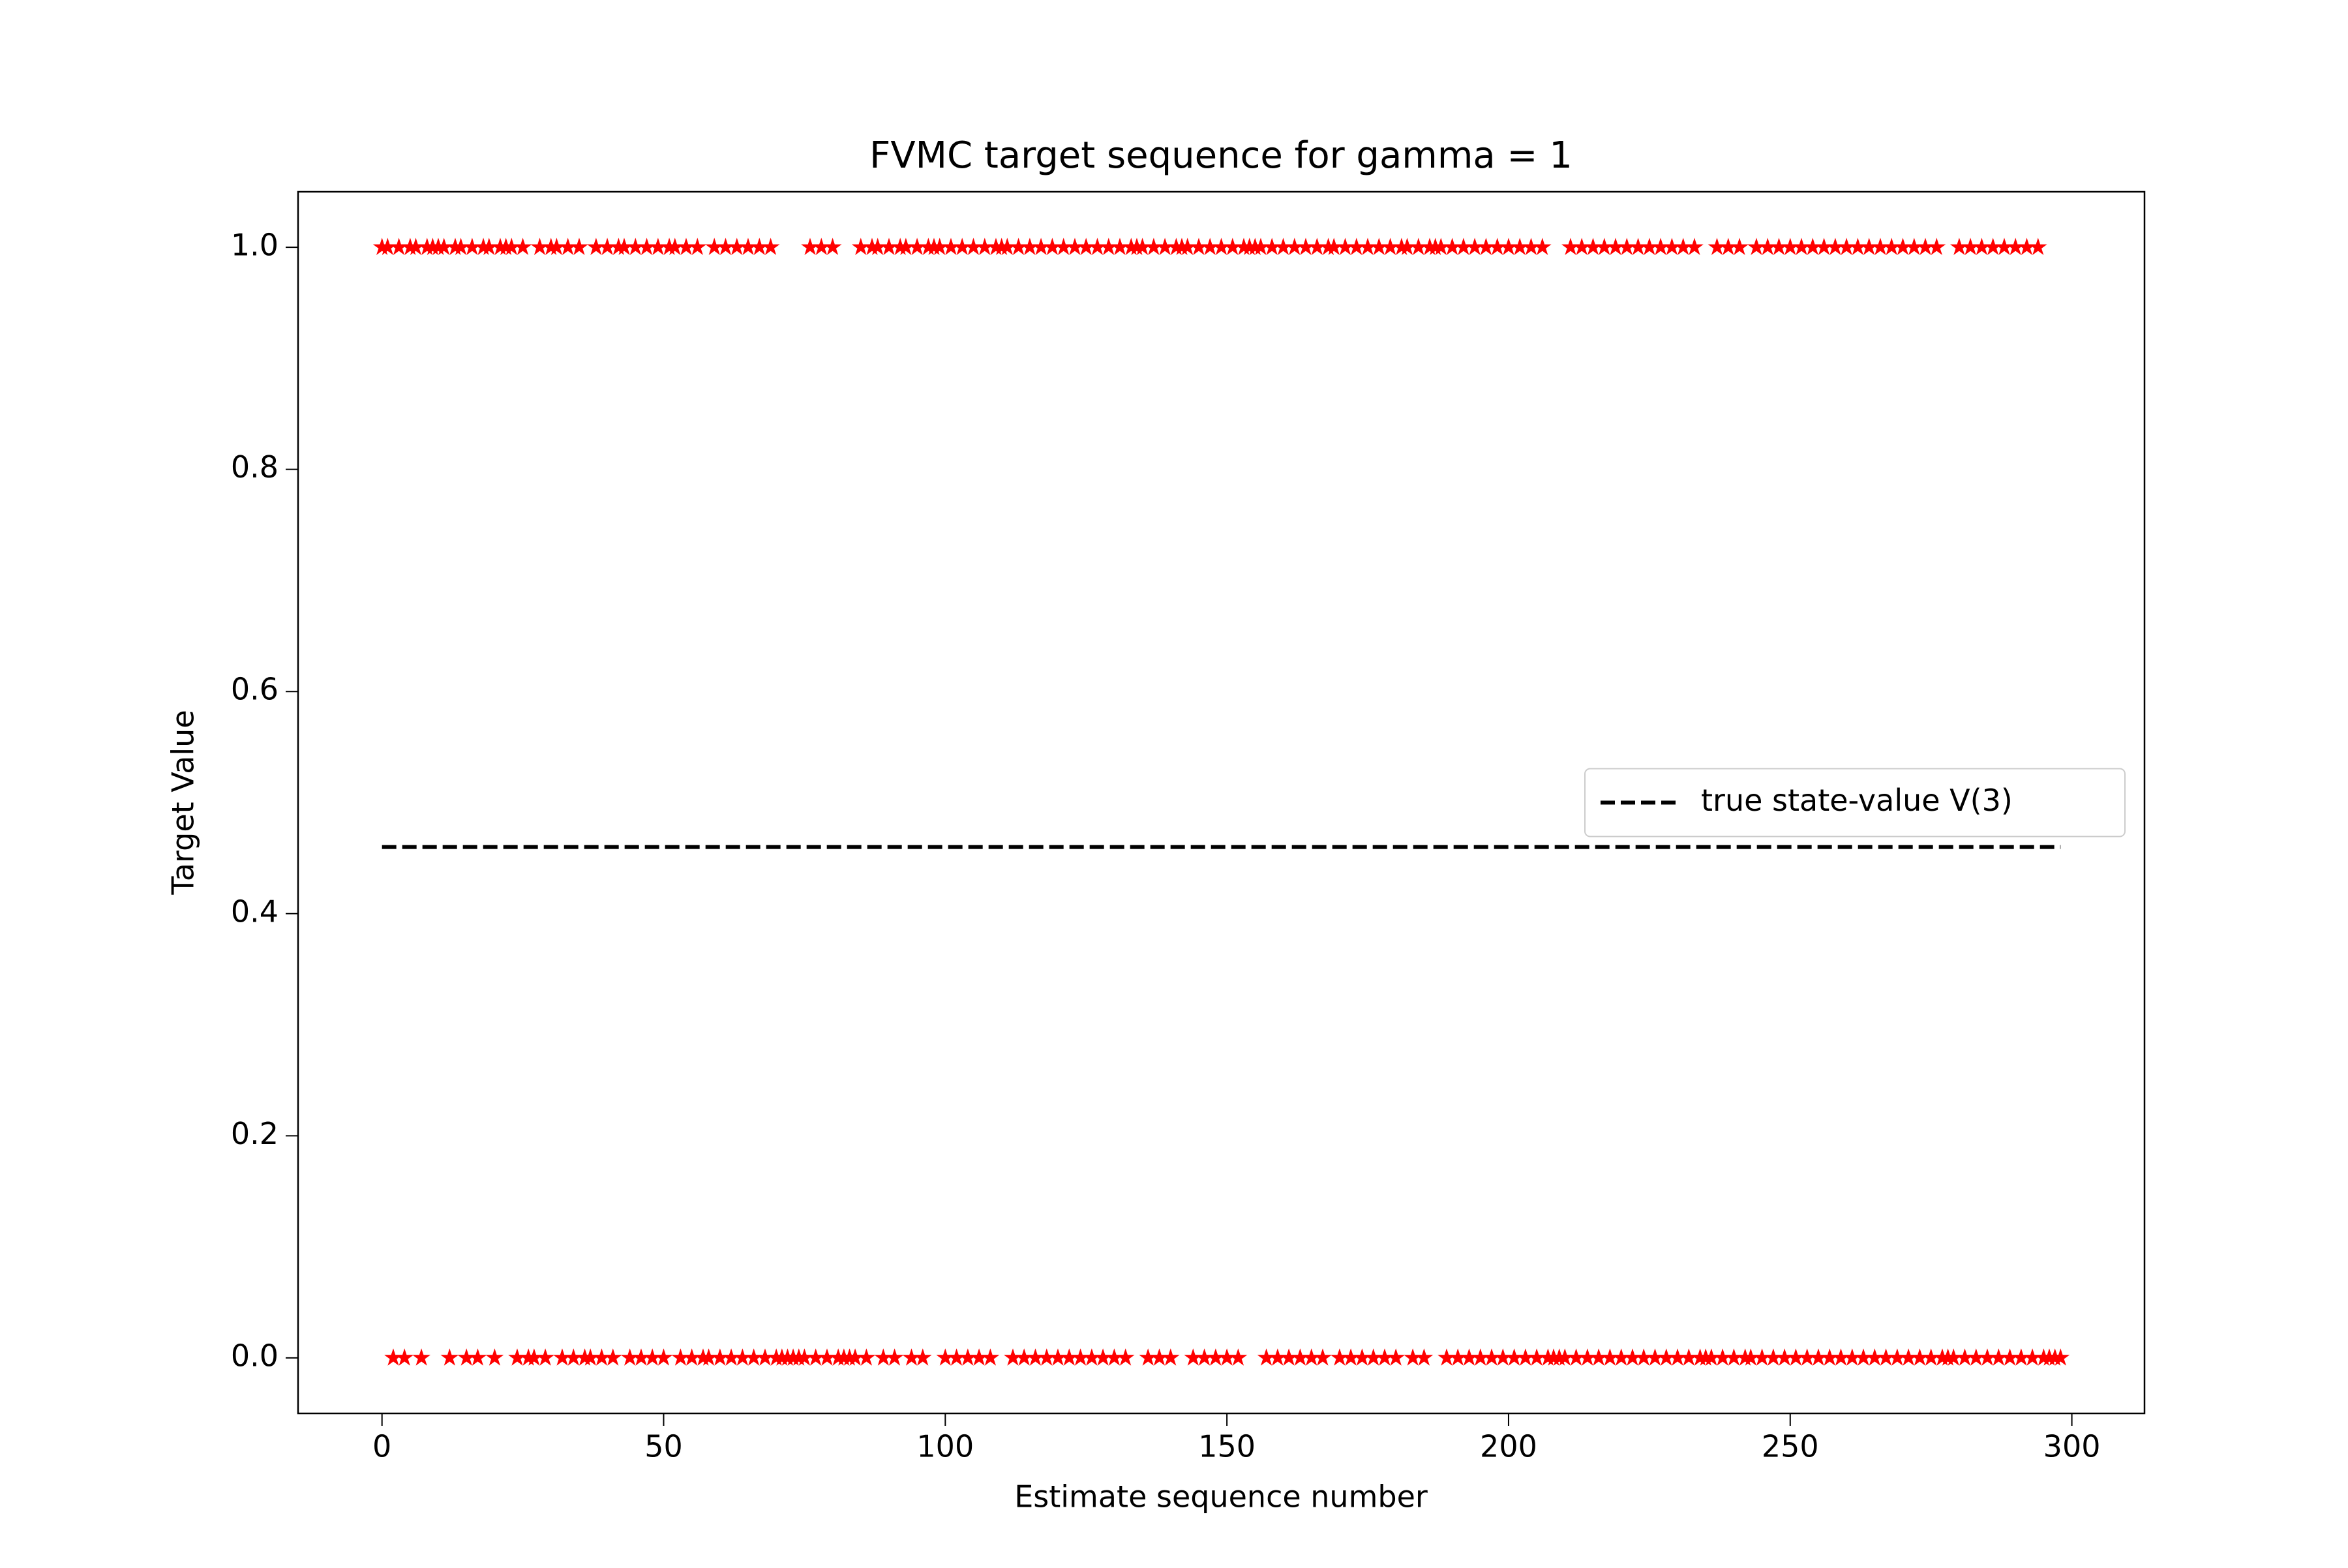 The height and width of the screenshot is (1568, 2348). What do you see at coordinates (664, 1446) in the screenshot?
I see `x-tick-label: 50` at bounding box center [664, 1446].